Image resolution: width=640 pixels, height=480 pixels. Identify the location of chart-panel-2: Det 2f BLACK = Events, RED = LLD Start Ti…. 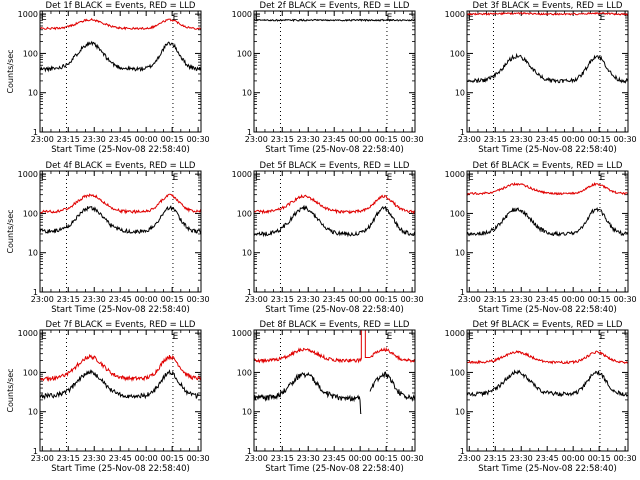
(328, 78).